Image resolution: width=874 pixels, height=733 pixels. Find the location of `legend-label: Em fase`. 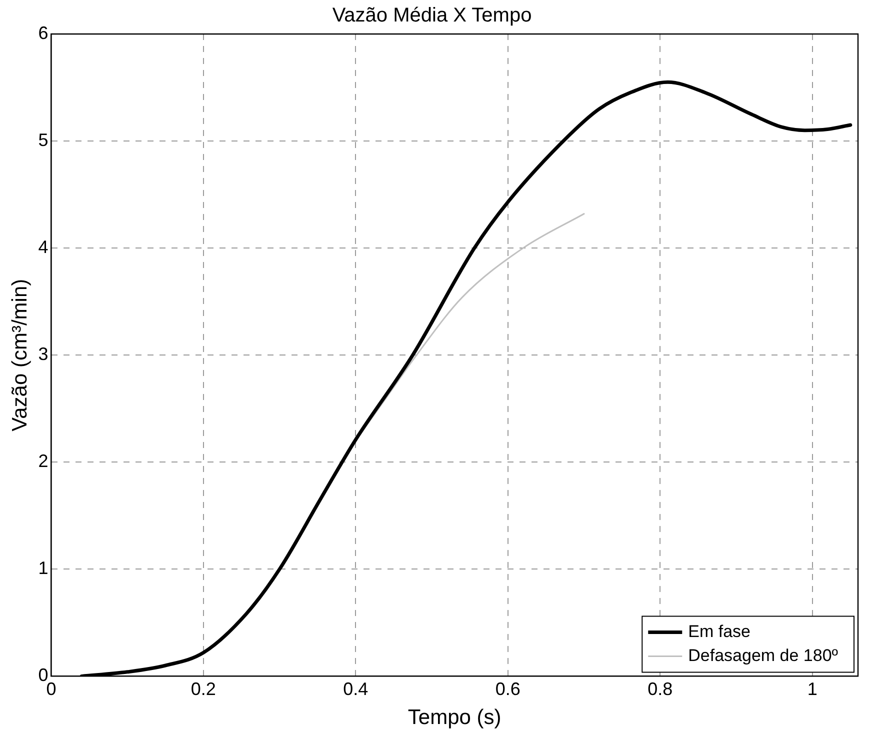

legend-label: Em fase is located at coordinates (719, 631).